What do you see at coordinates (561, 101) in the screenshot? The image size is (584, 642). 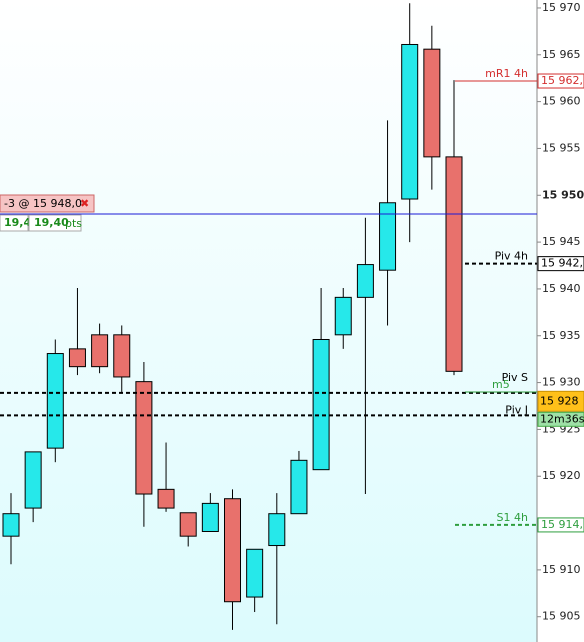 I see `y-tick-label: 15 960` at bounding box center [561, 101].